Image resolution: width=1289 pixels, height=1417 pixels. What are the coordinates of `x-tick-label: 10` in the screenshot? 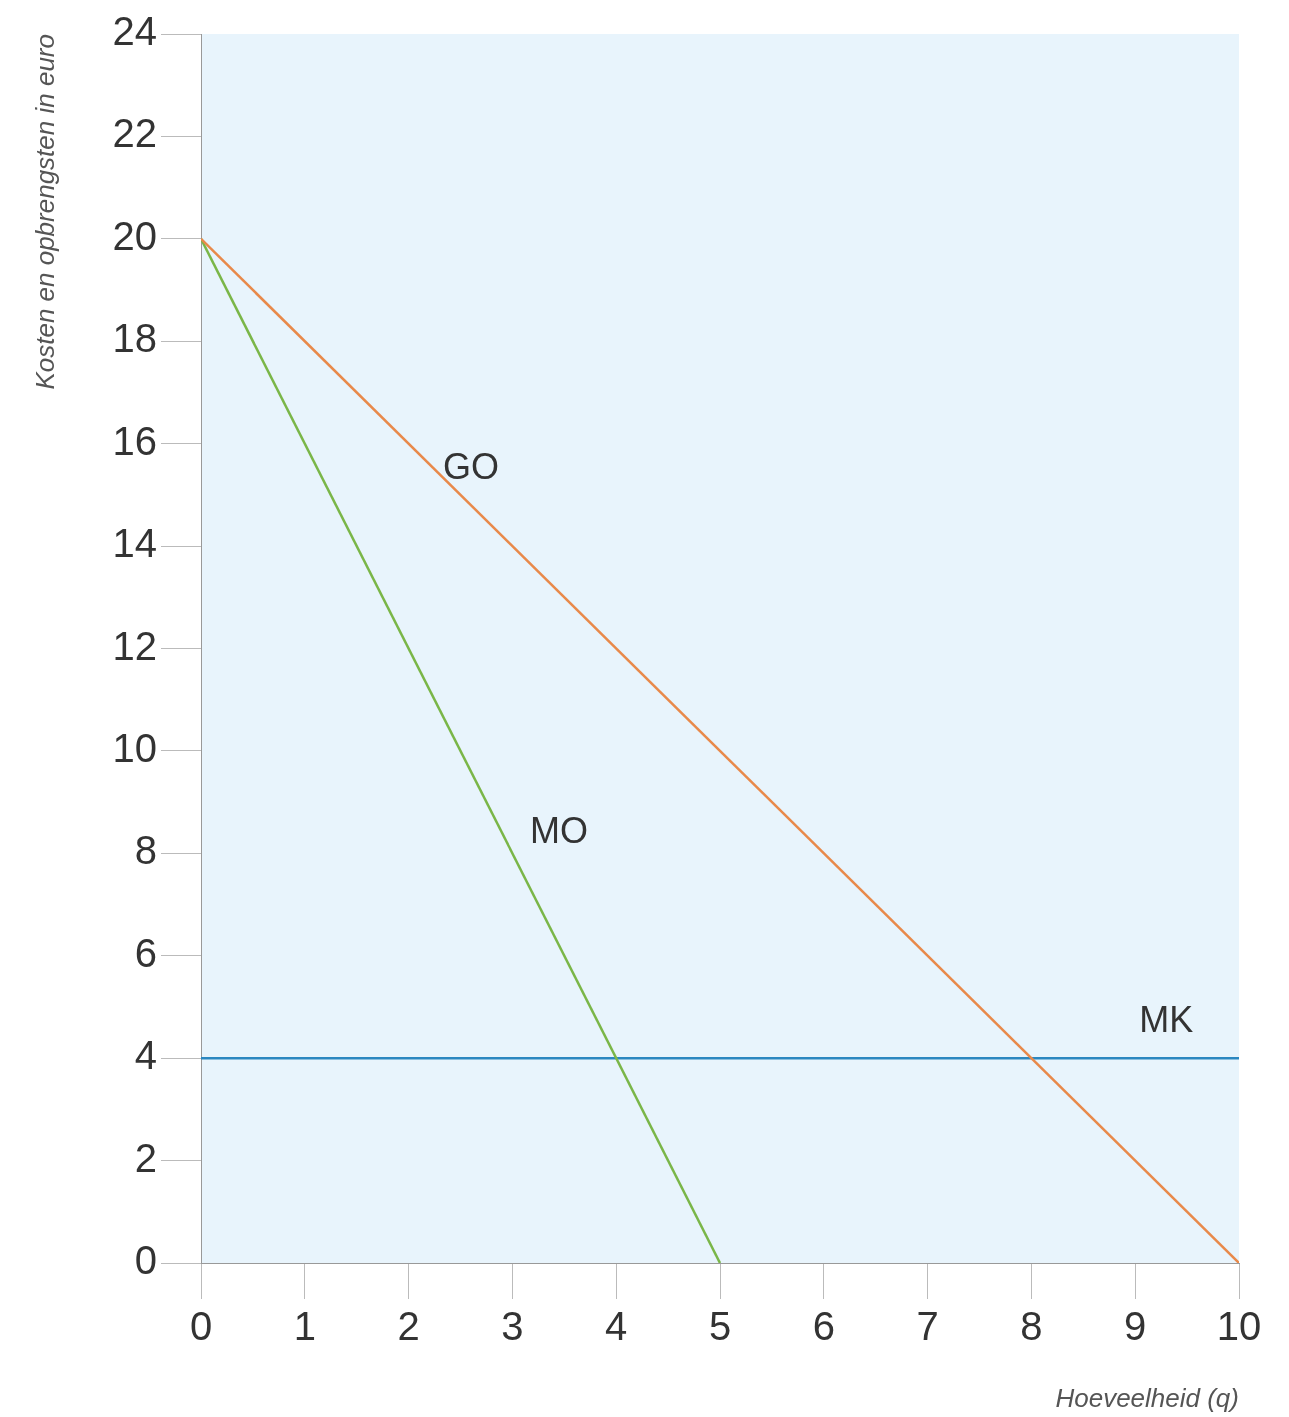 It's located at (1239, 1326).